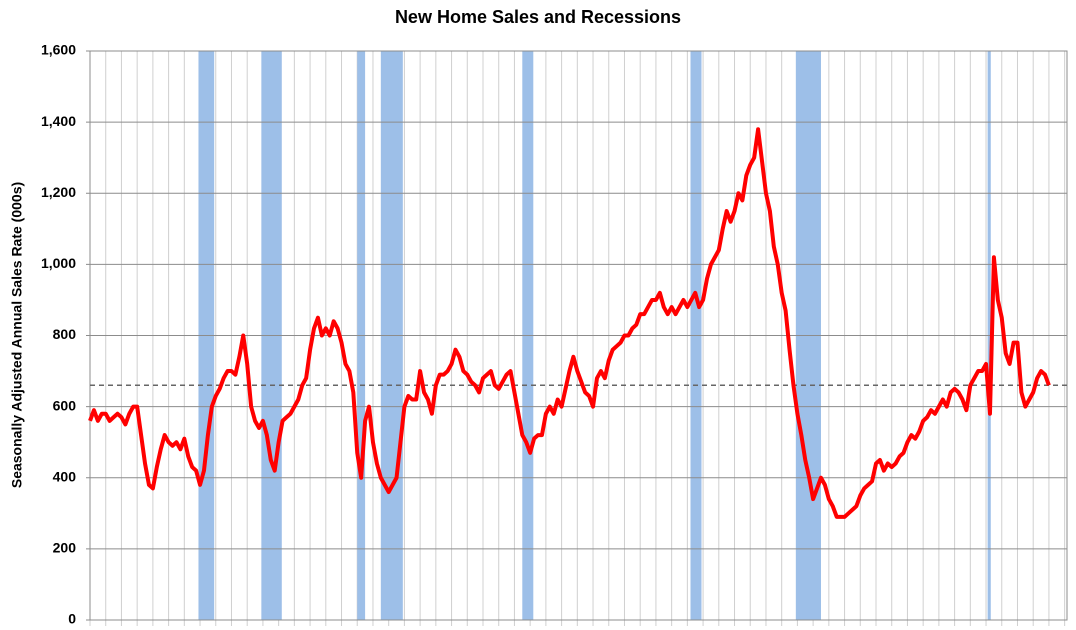 Image resolution: width=1076 pixels, height=630 pixels. What do you see at coordinates (65, 476) in the screenshot?
I see `y-tick-label: 400` at bounding box center [65, 476].